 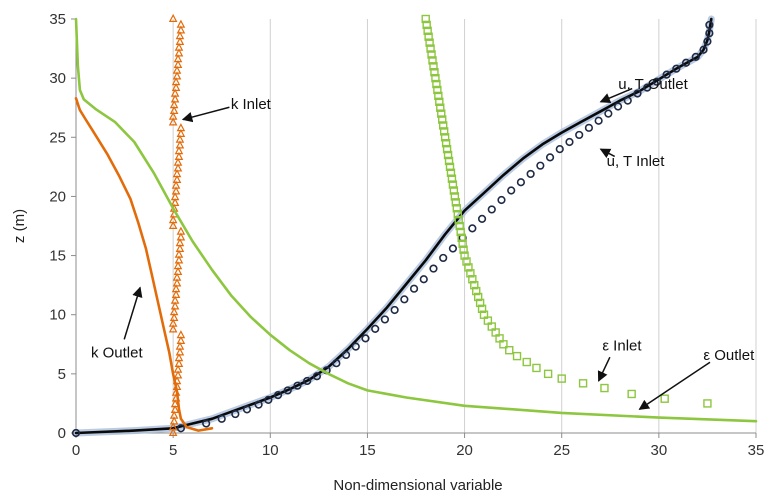 I want to click on annotation-arrow-u-t-inlet, so click(x=607, y=153).